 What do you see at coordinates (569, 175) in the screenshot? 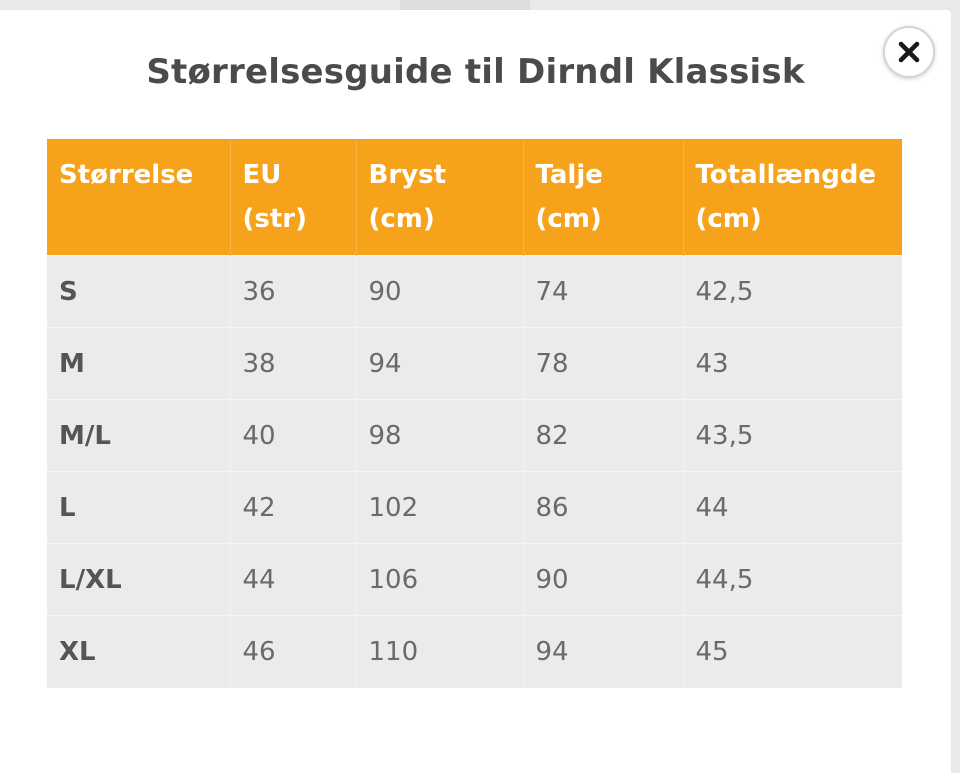
I see `column-header-label: Talje` at bounding box center [569, 175].